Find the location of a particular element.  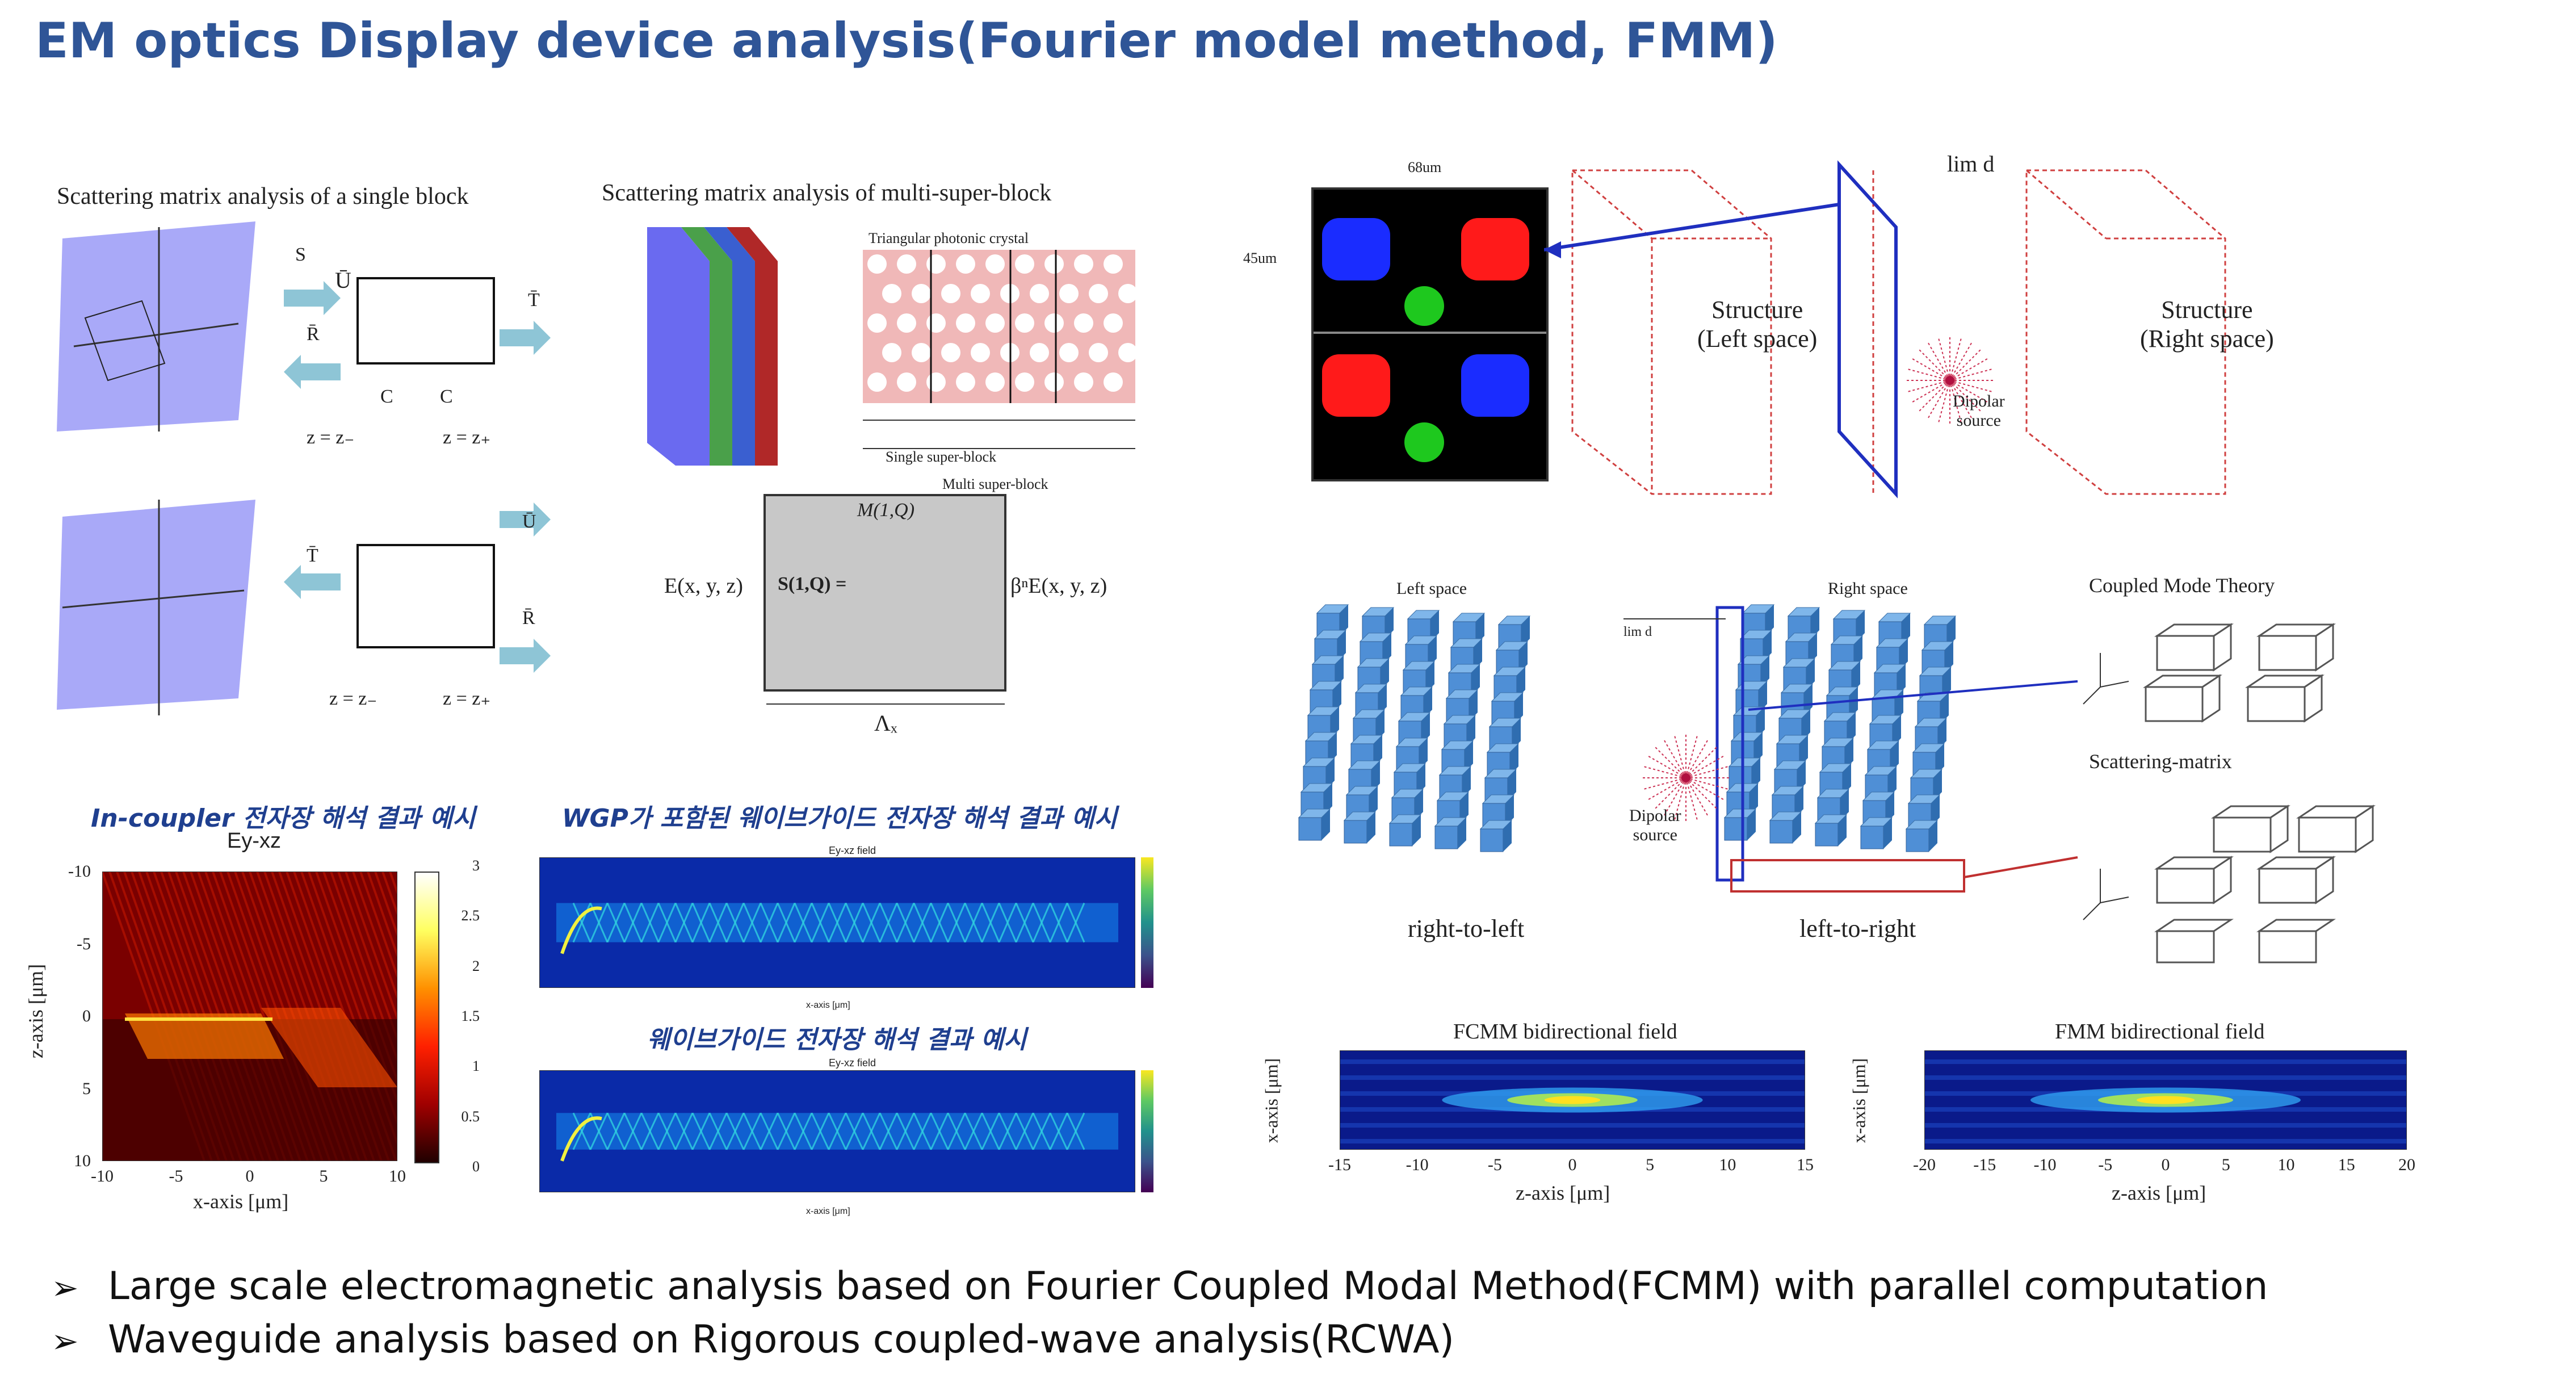

right-space-label: Right space is located at coordinates (1868, 588).